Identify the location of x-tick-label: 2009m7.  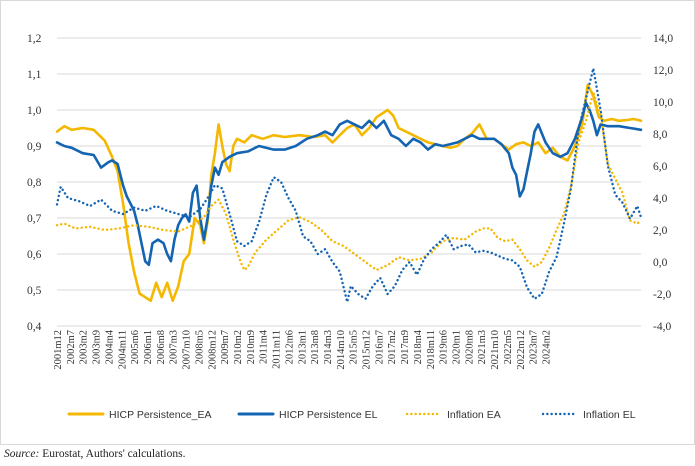
(225, 347).